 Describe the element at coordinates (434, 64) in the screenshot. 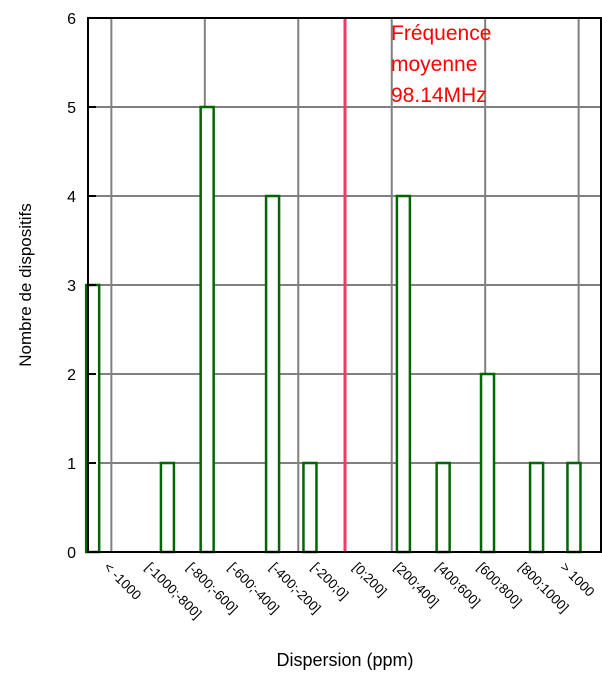

I see `annotation-line: moyenne` at that location.